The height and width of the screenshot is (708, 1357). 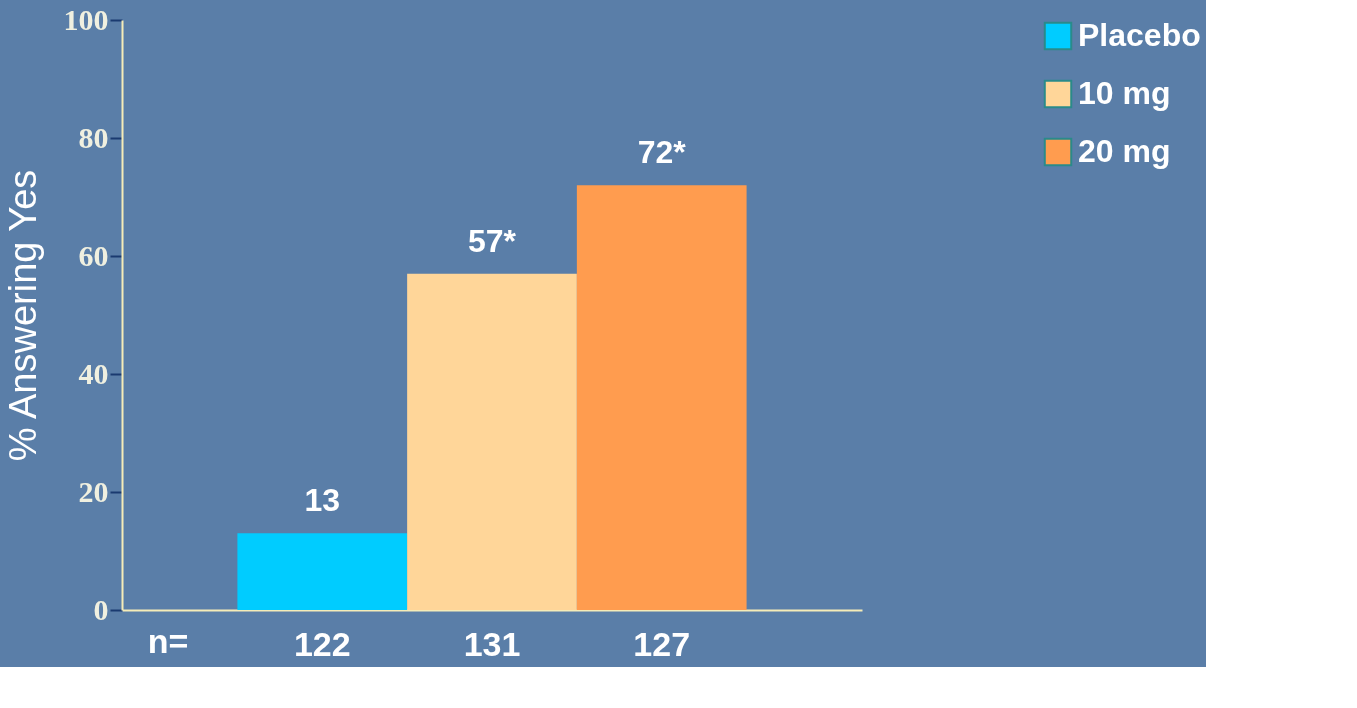 What do you see at coordinates (662, 152) in the screenshot?
I see `data-label: 72*` at bounding box center [662, 152].